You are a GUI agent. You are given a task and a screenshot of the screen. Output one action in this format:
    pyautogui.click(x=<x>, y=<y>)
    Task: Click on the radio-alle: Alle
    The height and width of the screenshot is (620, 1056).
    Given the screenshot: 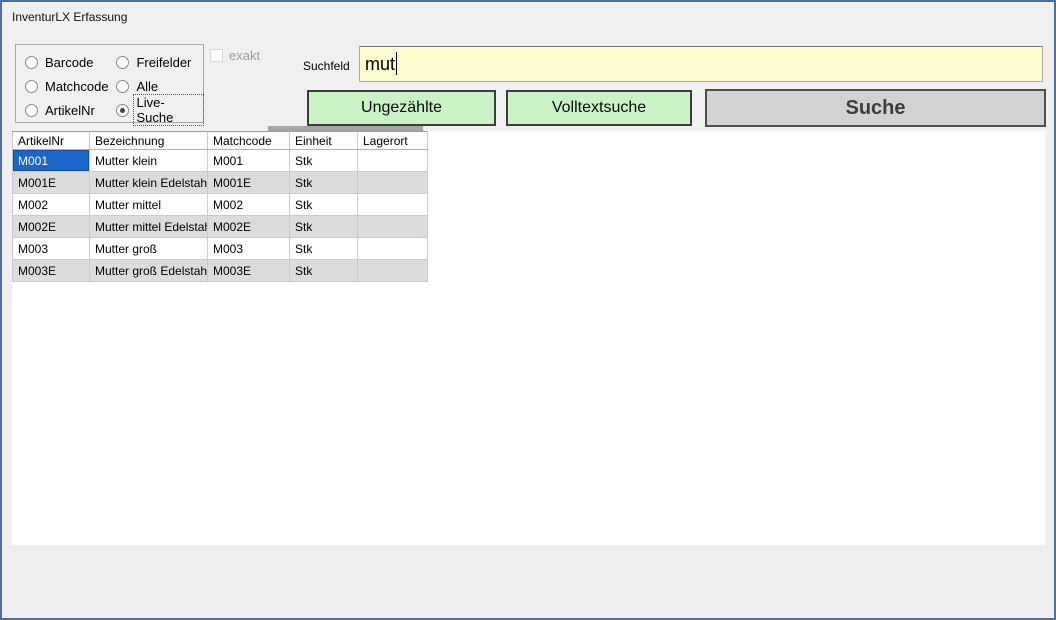 What is the action you would take?
    pyautogui.click(x=159, y=86)
    